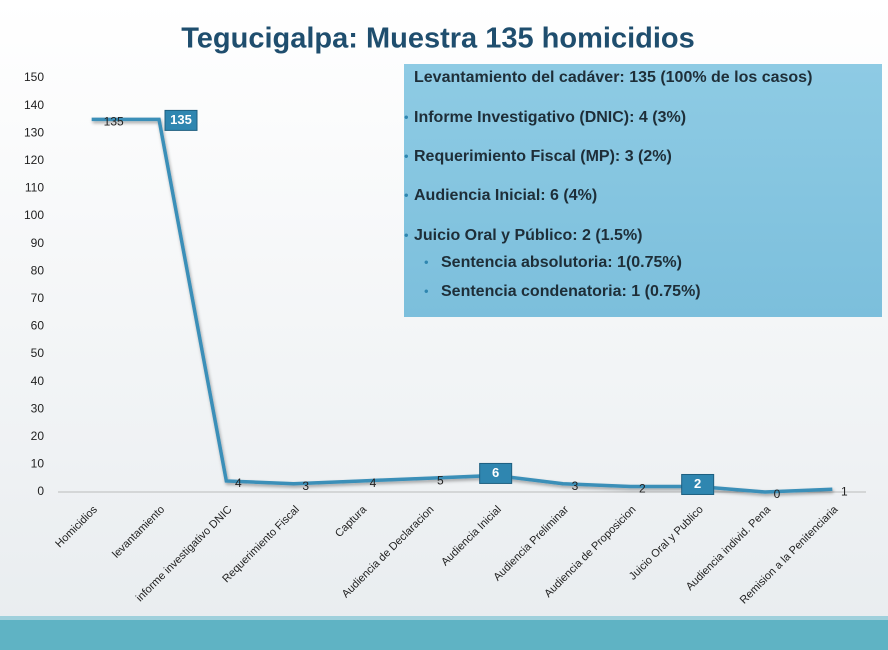  I want to click on annotation-text: Requerimiento Fiscal (MP): 3 (2%), so click(543, 156).